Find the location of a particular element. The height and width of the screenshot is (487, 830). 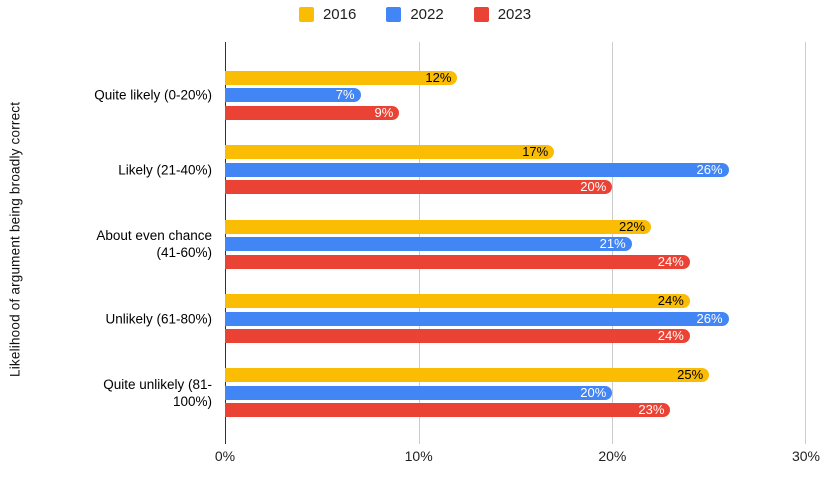

bar-2016: 12% is located at coordinates (341, 77).